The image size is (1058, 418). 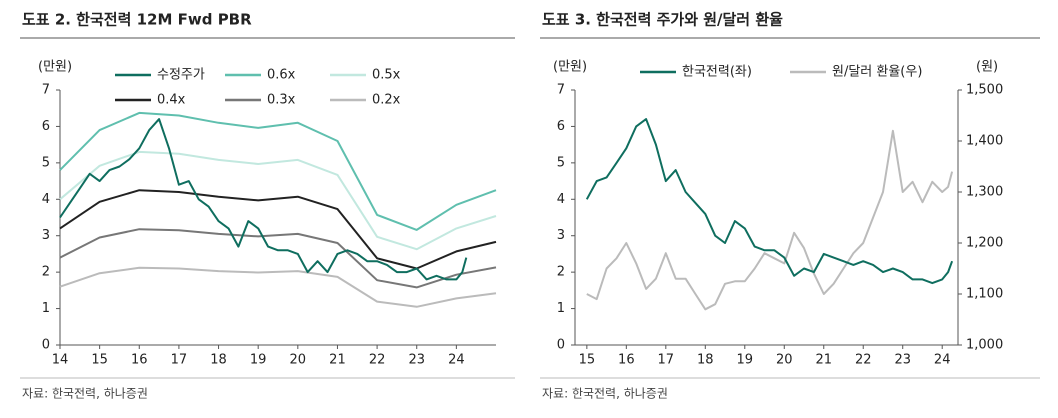 I want to click on legend-label: 수정주가, so click(x=181, y=75).